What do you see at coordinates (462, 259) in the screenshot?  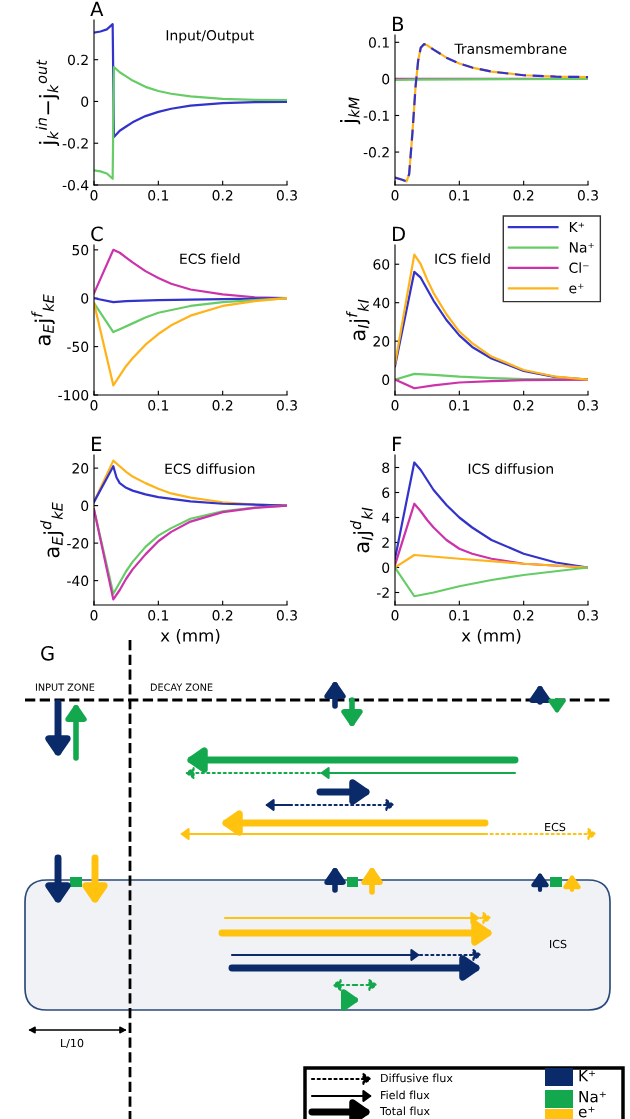 I see `chart-subtitle: ICS field` at bounding box center [462, 259].